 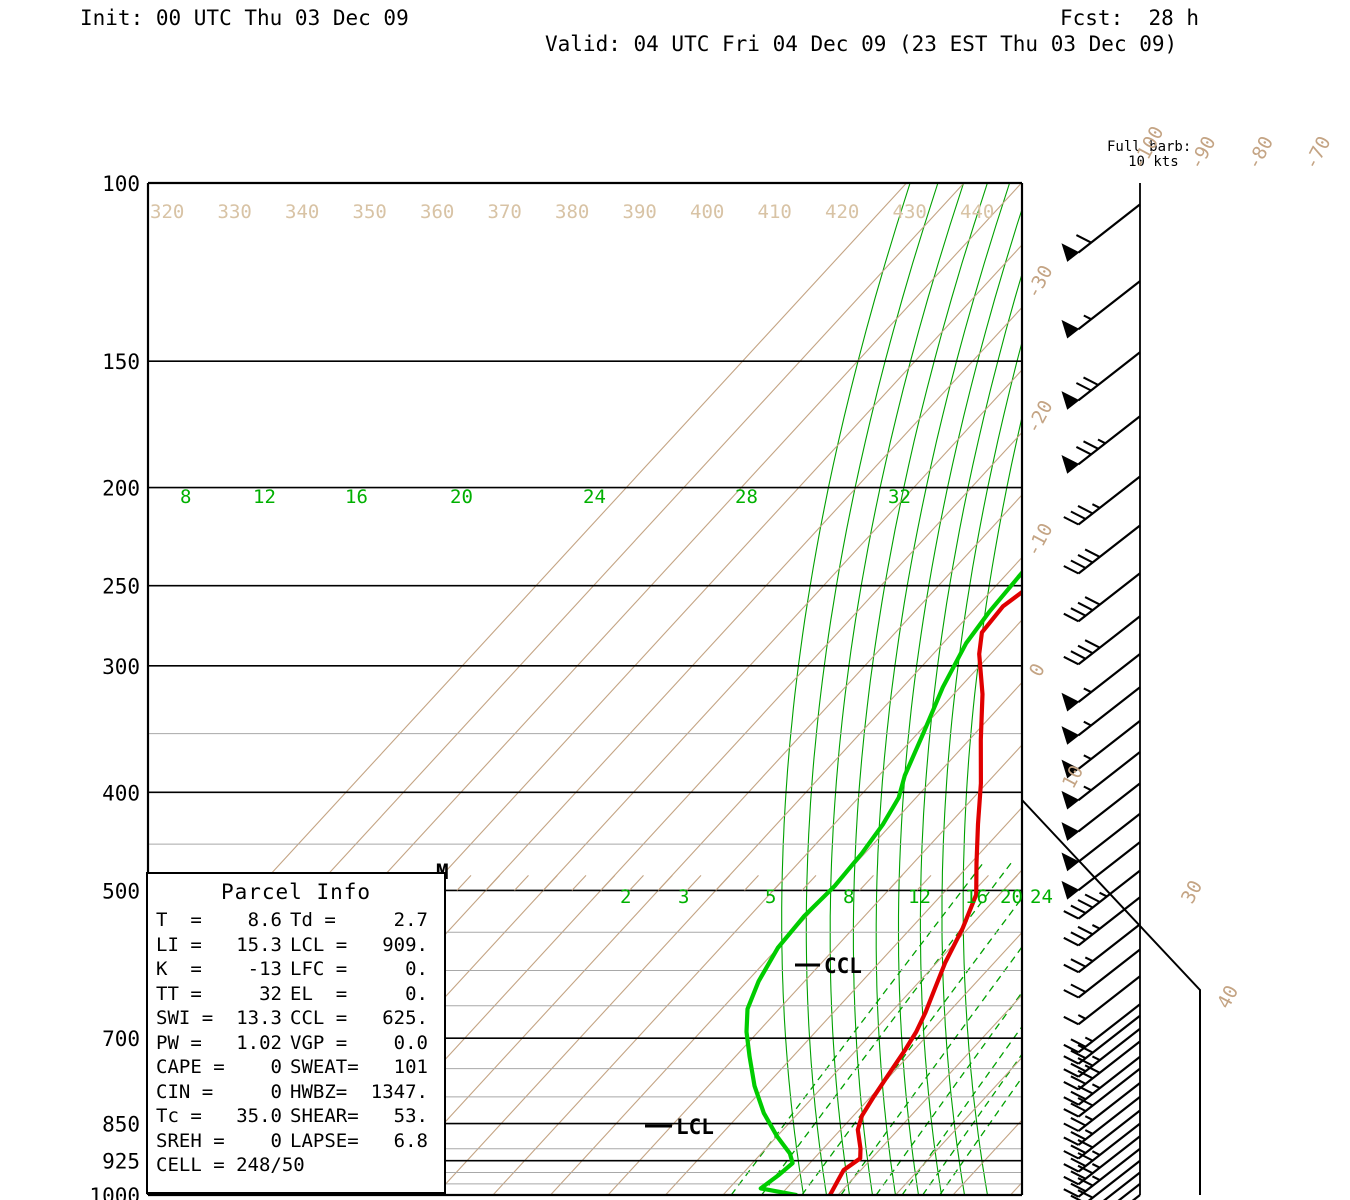 What do you see at coordinates (300, 1141) in the screenshot?
I see `parcel-row-9: SREH = 0 LAPSE= 6.8` at bounding box center [300, 1141].